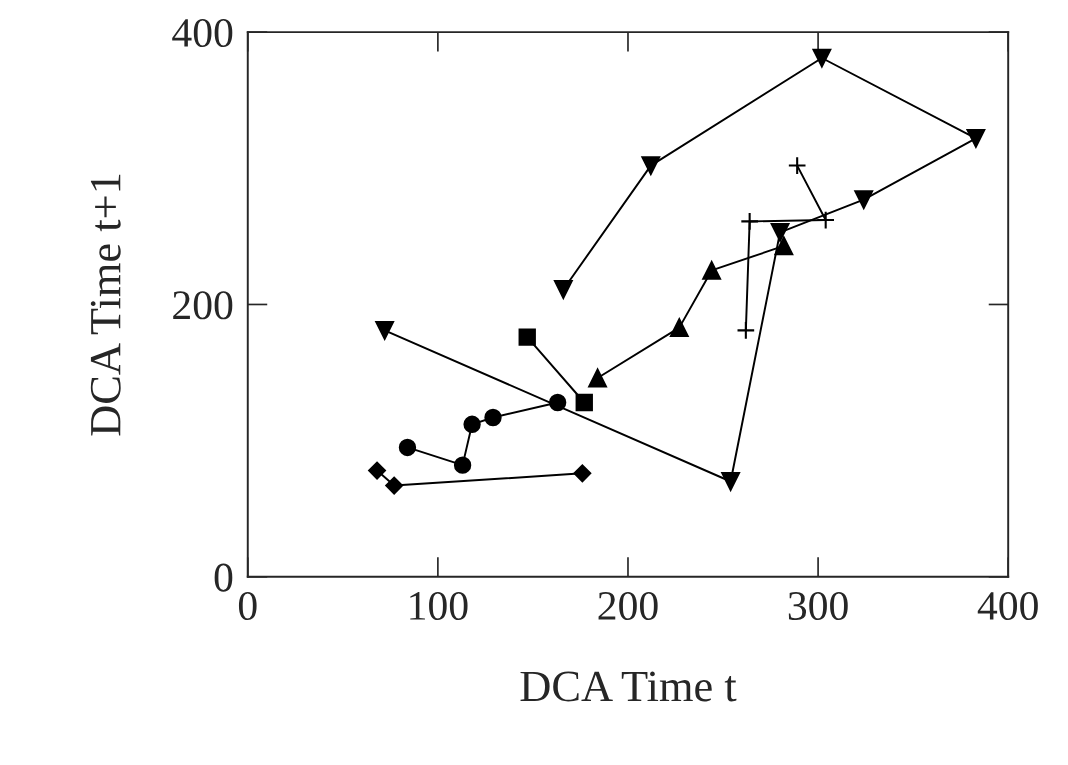 Image resolution: width=1068 pixels, height=765 pixels. What do you see at coordinates (439, 606) in the screenshot?
I see `x-tick-label: 100` at bounding box center [439, 606].